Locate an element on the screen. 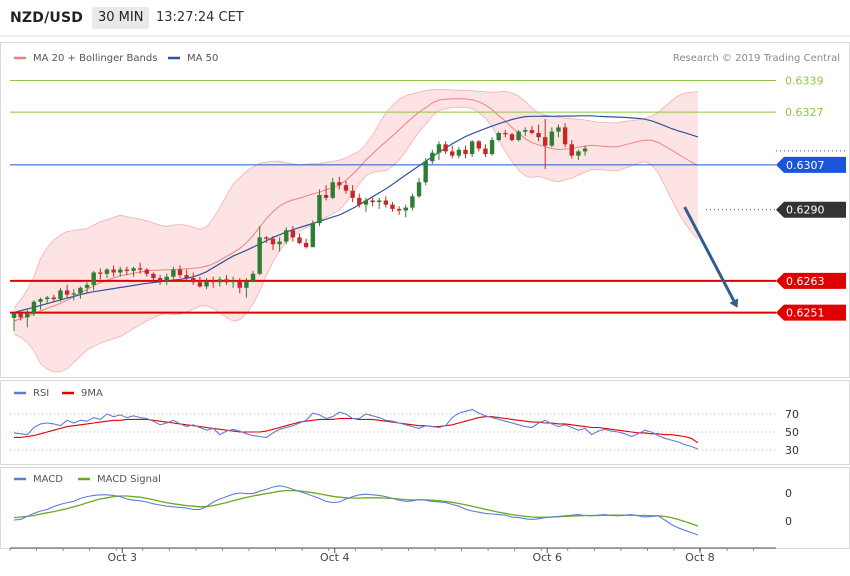 Image resolution: width=850 pixels, height=576 pixels. level-label-0.6290: 0.6290 is located at coordinates (805, 210).